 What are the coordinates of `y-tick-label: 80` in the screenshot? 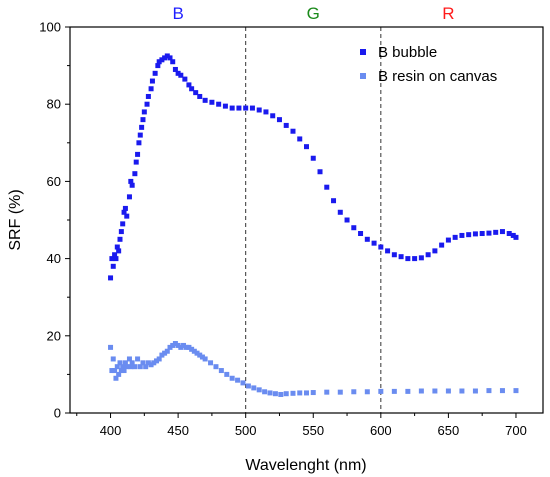 It's located at (54, 104).